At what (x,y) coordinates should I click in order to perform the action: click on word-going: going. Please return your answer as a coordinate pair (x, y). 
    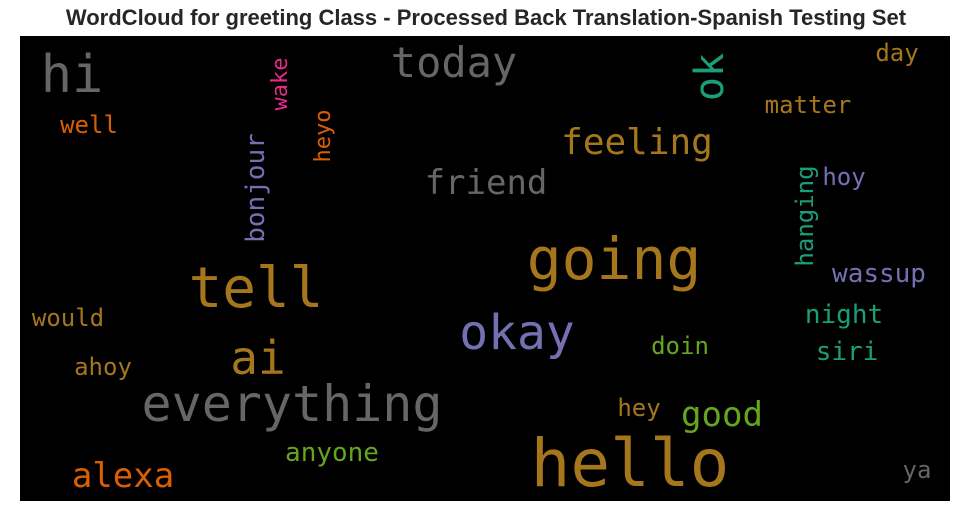
    Looking at the image, I should click on (614, 259).